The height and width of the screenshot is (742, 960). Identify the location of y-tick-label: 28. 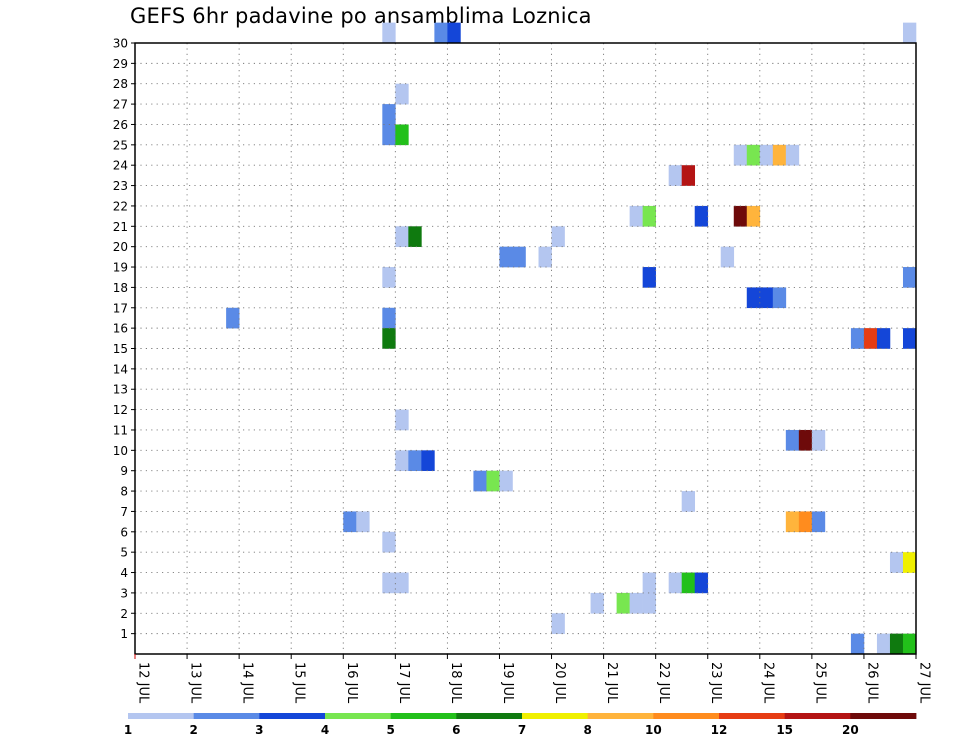
(120, 84).